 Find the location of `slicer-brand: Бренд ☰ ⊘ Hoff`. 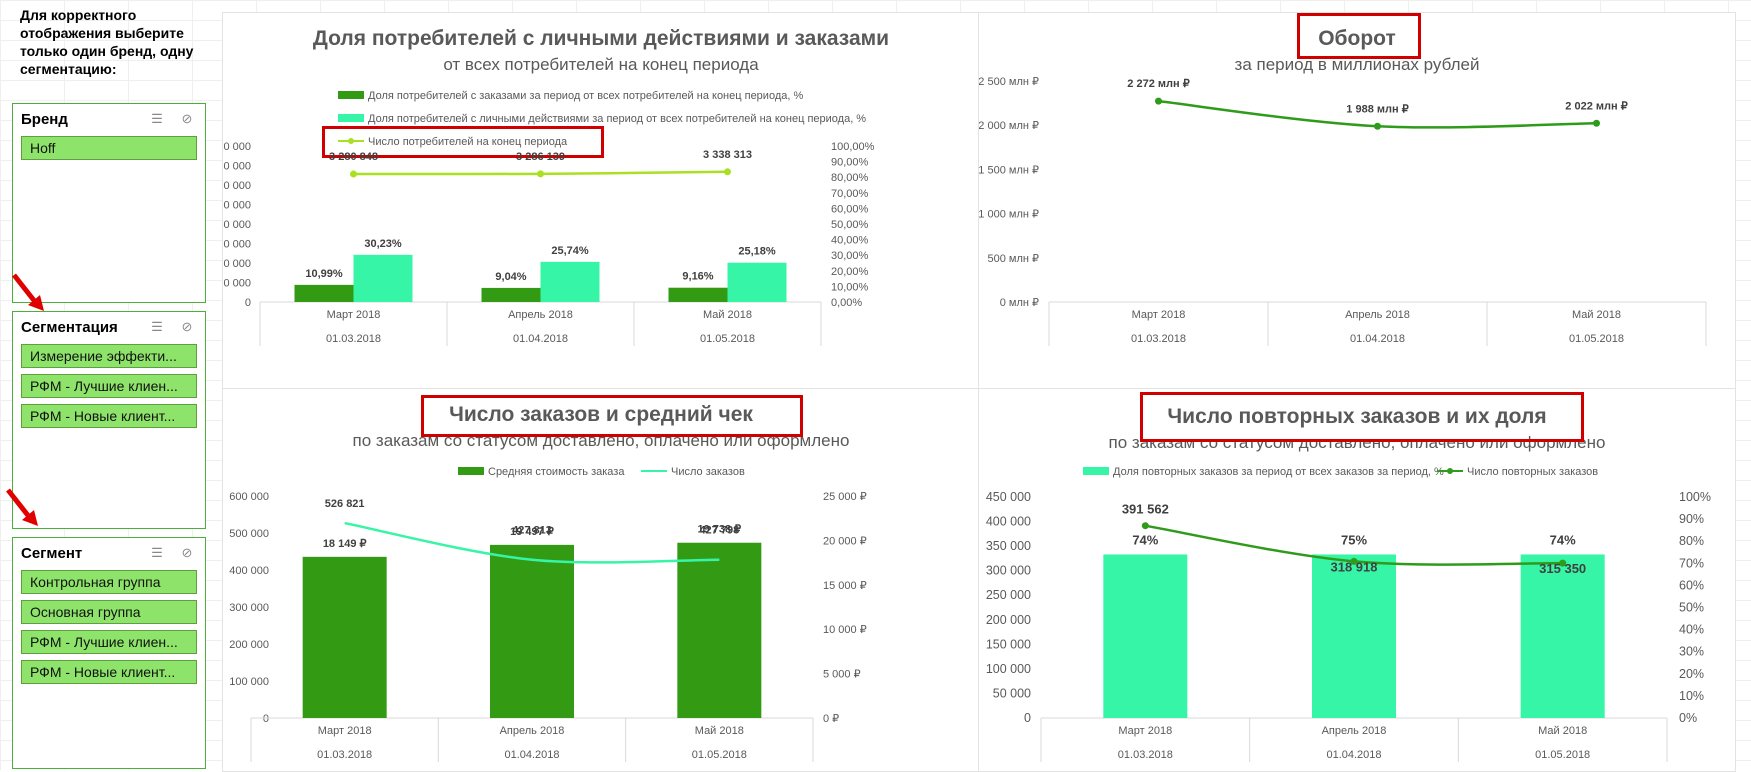

slicer-brand: Бренд ☰ ⊘ Hoff is located at coordinates (109, 203).